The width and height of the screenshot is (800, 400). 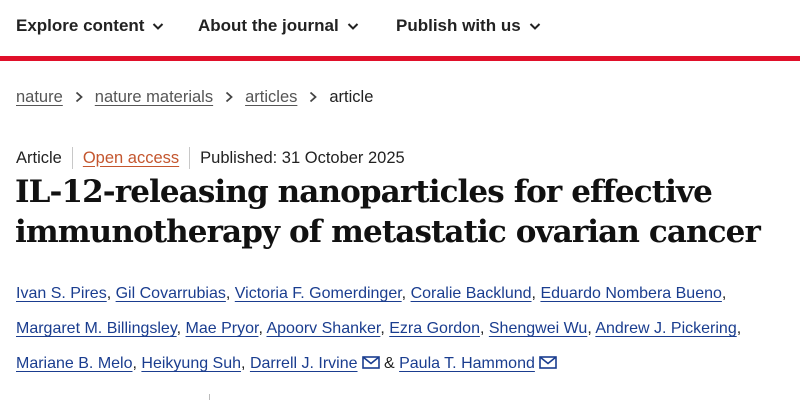 What do you see at coordinates (303, 363) in the screenshot?
I see `author-link: Darrell J. Irvine` at bounding box center [303, 363].